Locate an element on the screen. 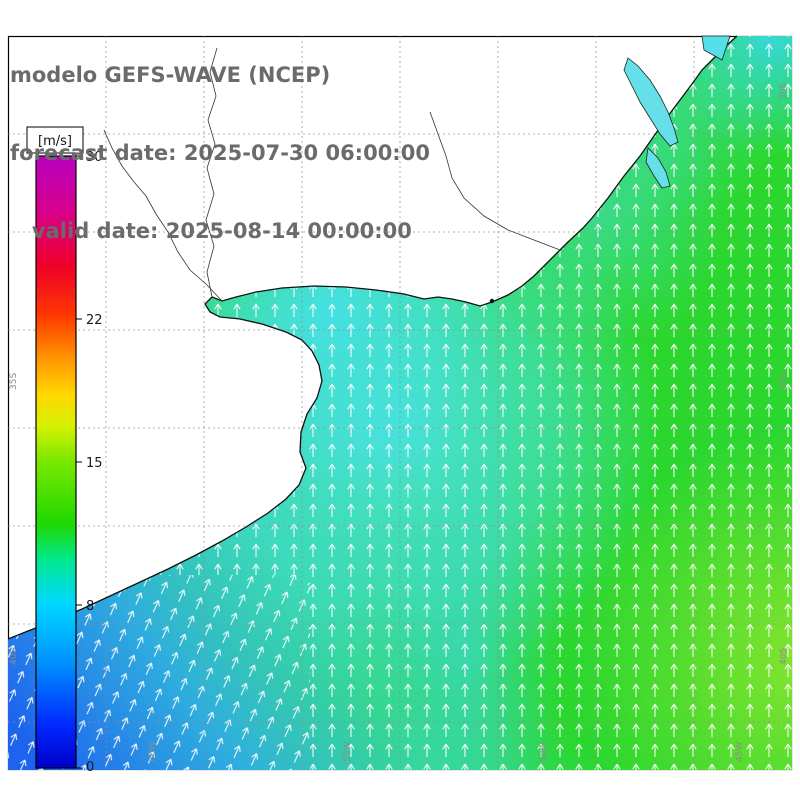 The image size is (800, 800). colorbar: [m/s] 30 22 15 8 0 is located at coordinates (64, 450).